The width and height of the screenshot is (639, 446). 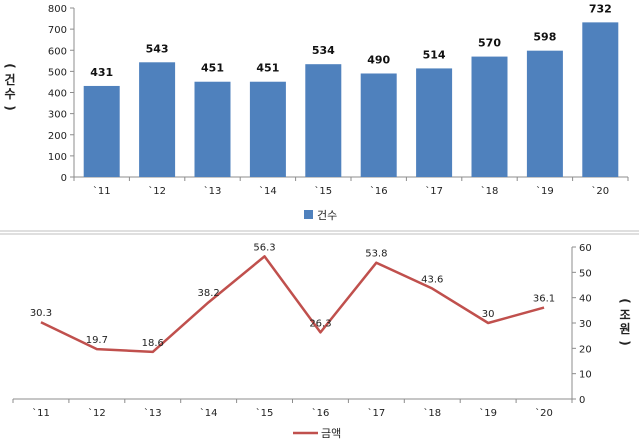 I want to click on line-data-label: 19.7, so click(x=97, y=340).